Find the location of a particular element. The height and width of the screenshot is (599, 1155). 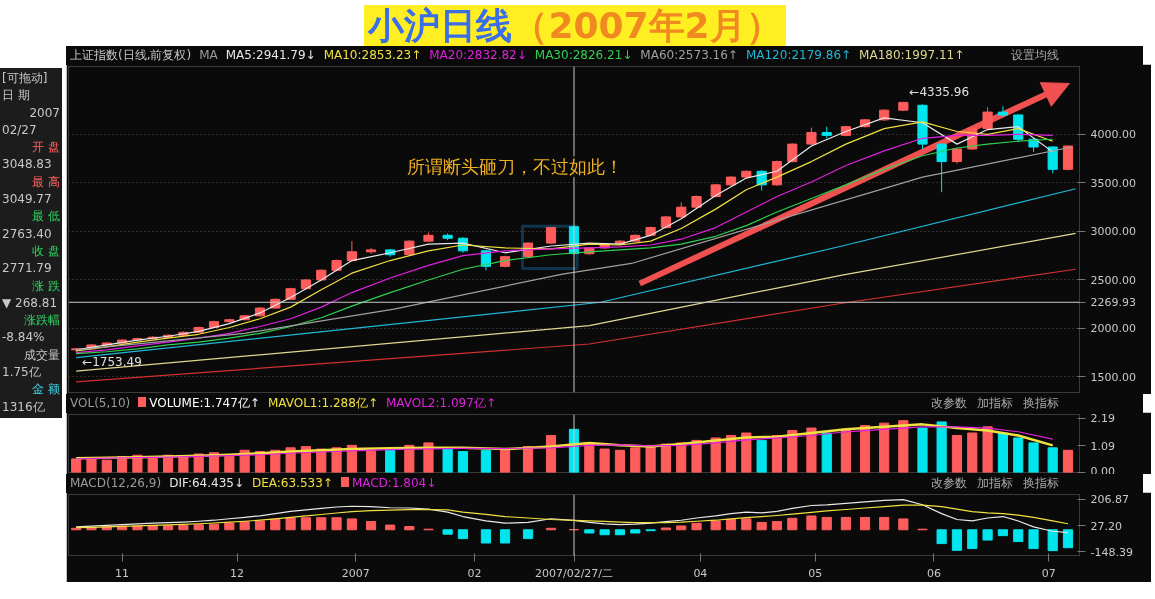

ref-line-label: 2269.93 is located at coordinates (1113, 303).